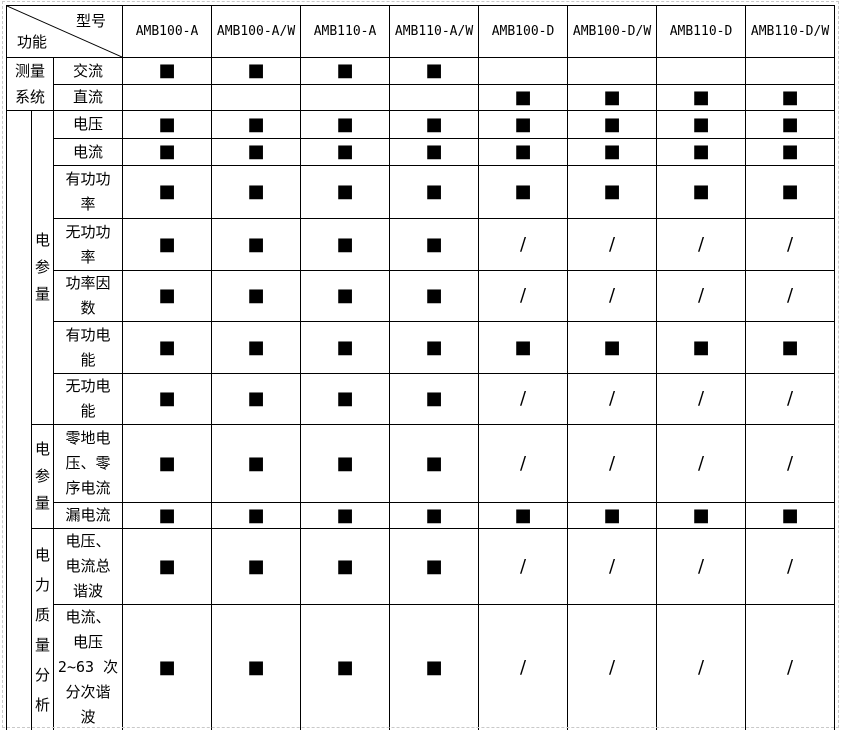  Describe the element at coordinates (88, 192) in the screenshot. I see `feature-label: 有功功 率` at that location.